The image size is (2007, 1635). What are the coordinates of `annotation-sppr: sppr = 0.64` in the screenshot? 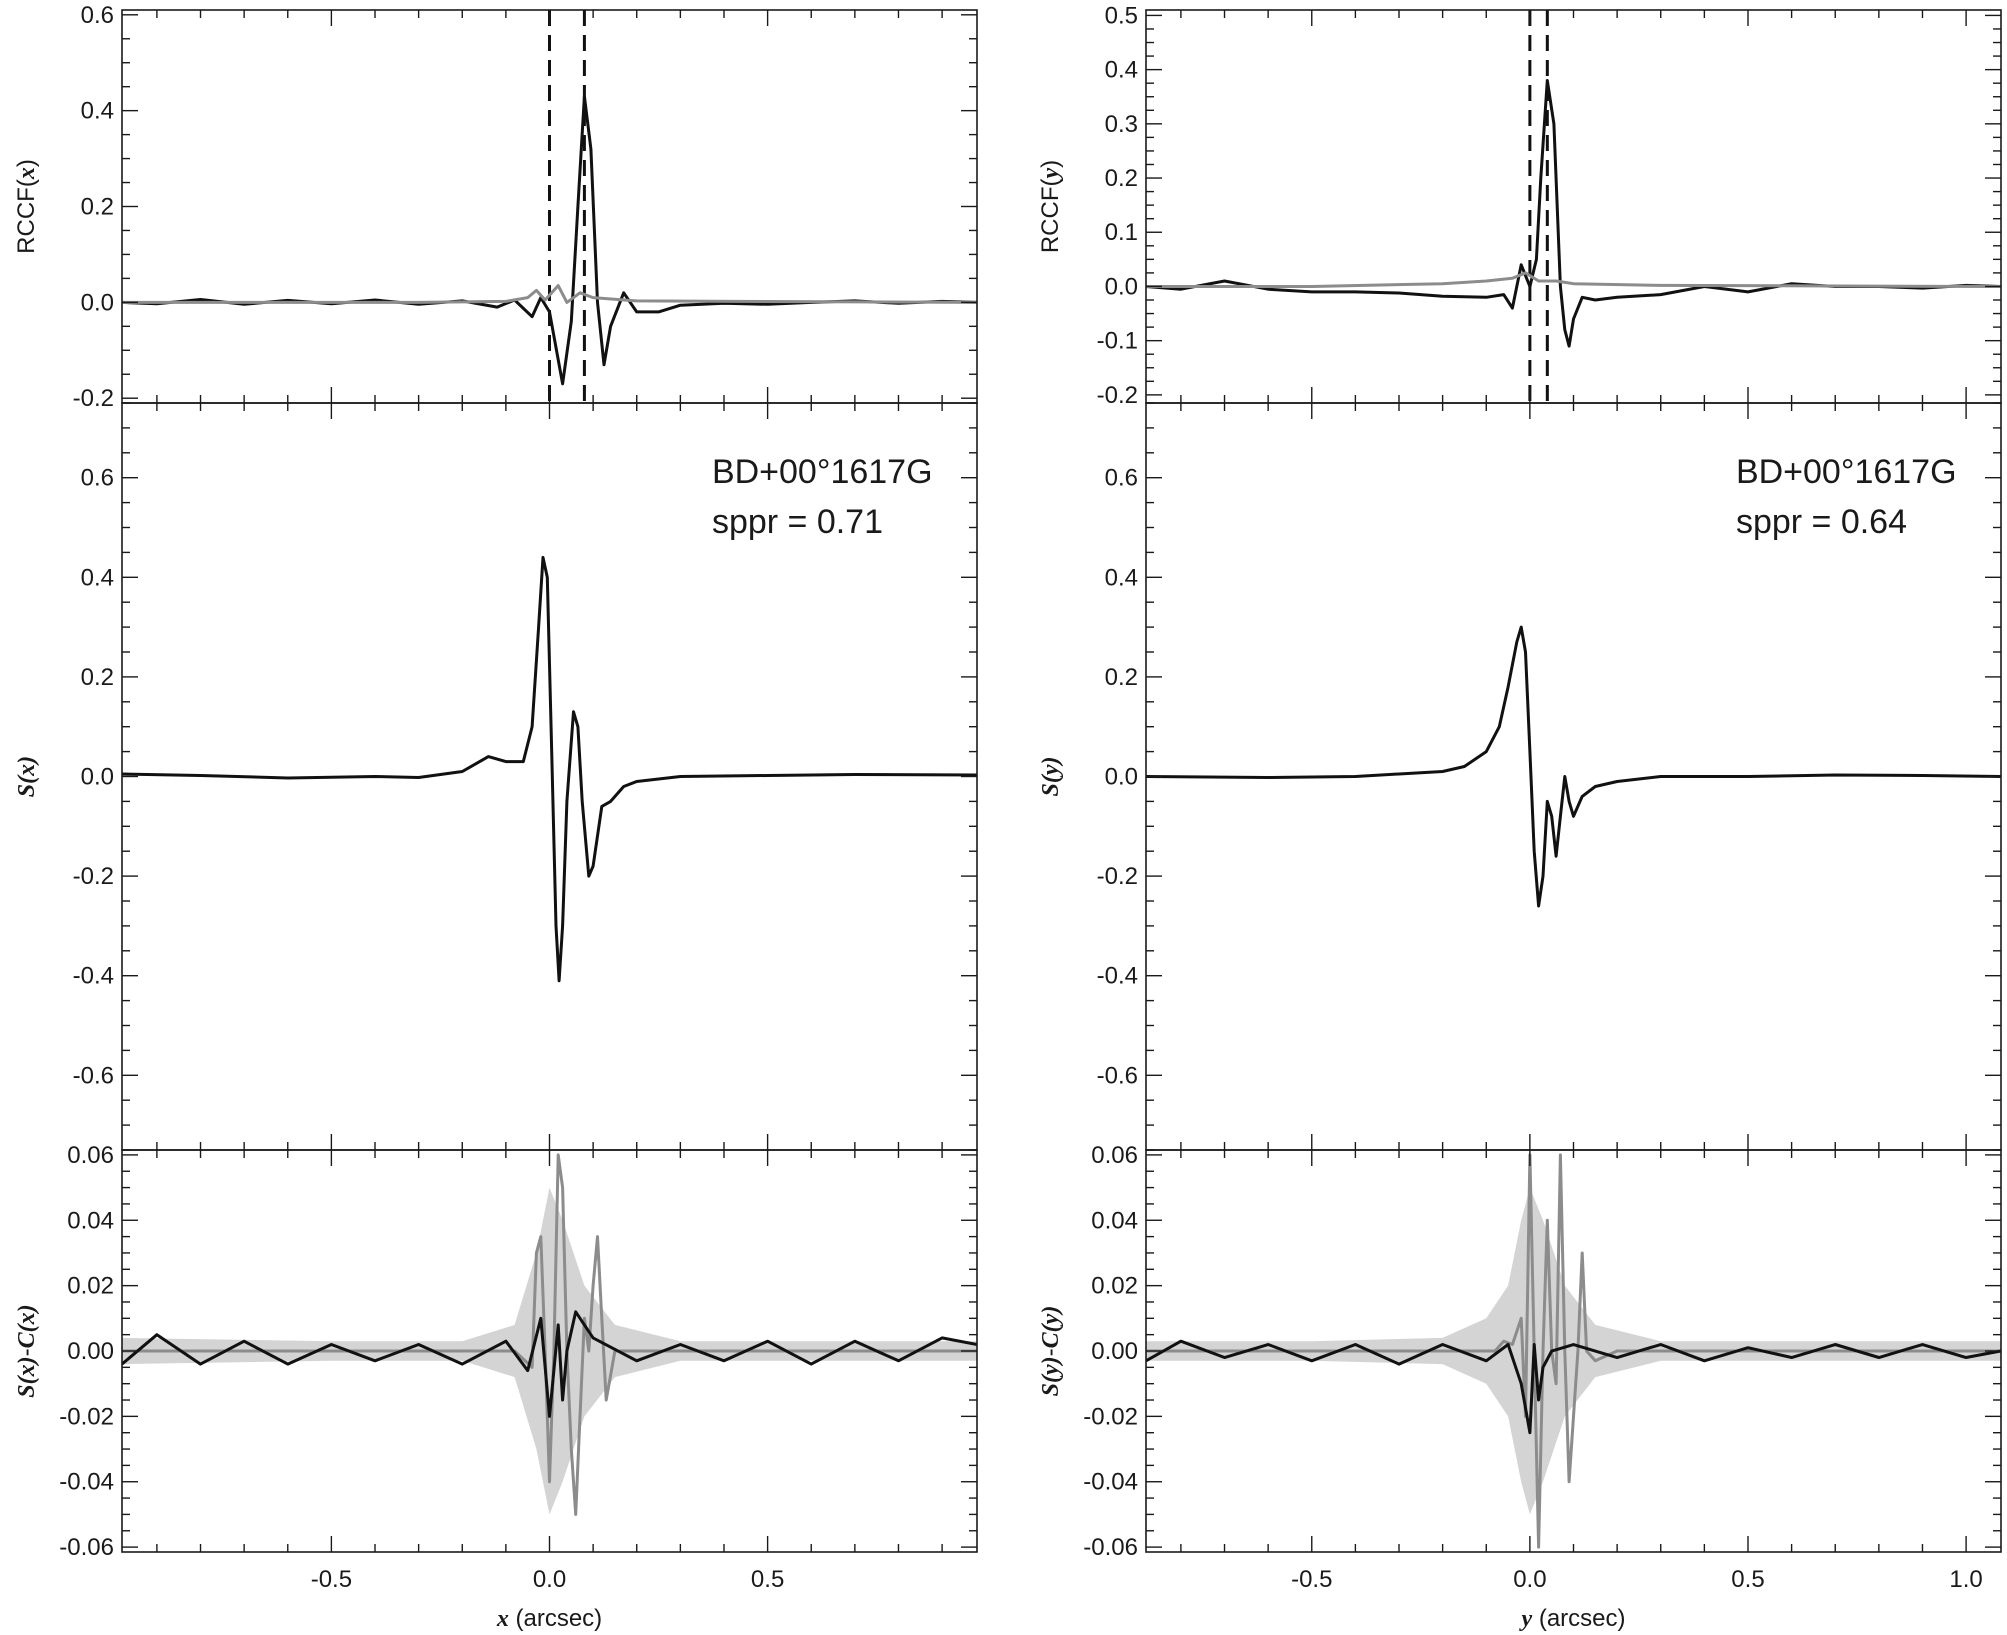 It's located at (1821, 522).